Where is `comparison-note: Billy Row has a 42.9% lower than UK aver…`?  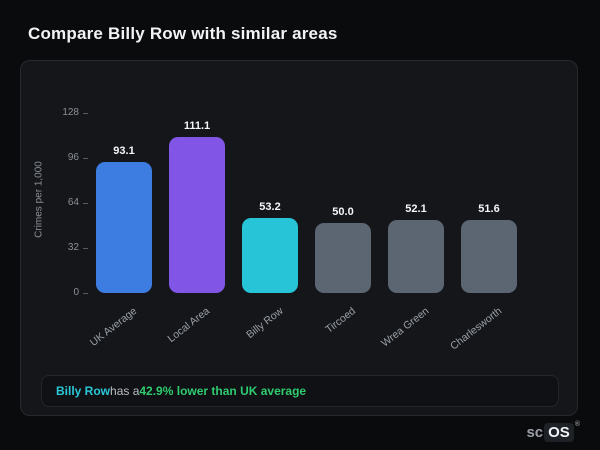
comparison-note: Billy Row has a 42.9% lower than UK aver… is located at coordinates (300, 391).